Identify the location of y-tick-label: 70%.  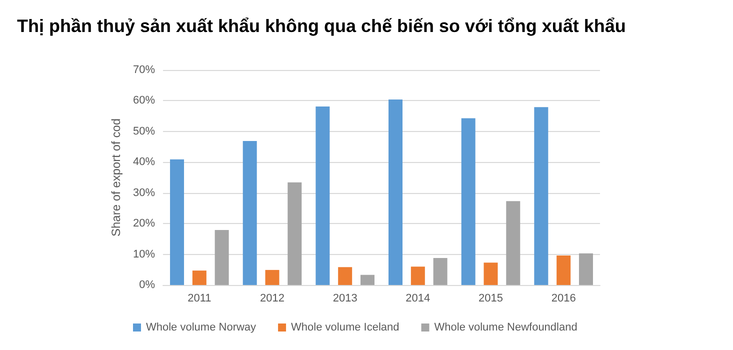
(144, 70).